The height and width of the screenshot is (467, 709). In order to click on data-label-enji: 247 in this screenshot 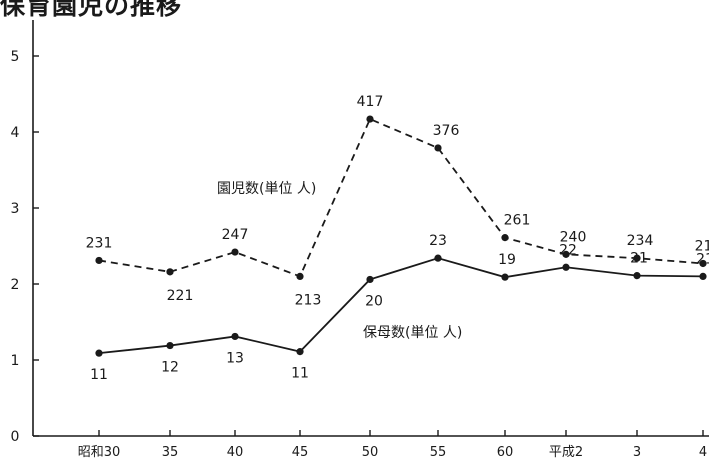, I will do `click(235, 235)`.